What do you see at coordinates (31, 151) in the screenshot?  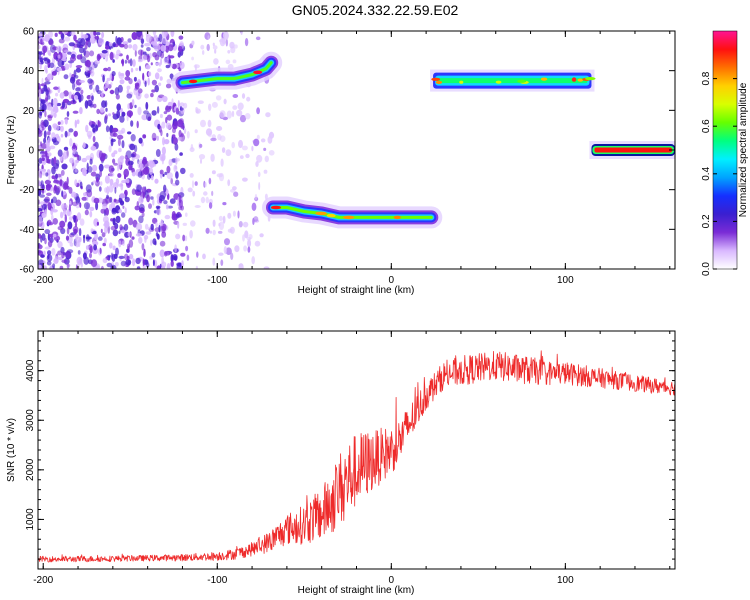 I see `heatmap-ytick-label: 0` at bounding box center [31, 151].